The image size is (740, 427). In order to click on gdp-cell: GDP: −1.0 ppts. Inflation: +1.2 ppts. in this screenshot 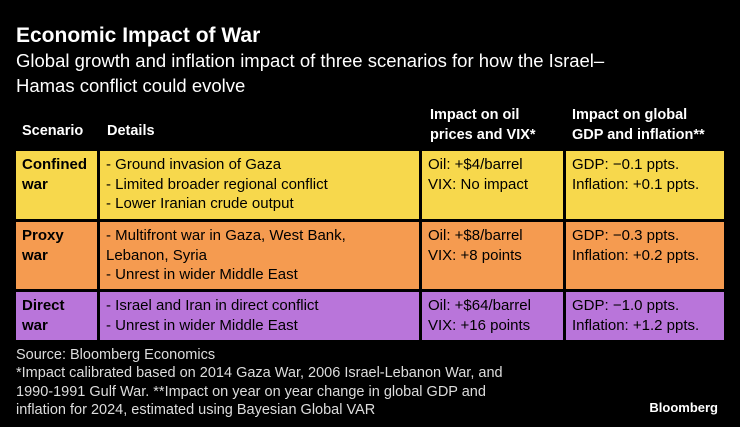, I will do `click(645, 316)`.